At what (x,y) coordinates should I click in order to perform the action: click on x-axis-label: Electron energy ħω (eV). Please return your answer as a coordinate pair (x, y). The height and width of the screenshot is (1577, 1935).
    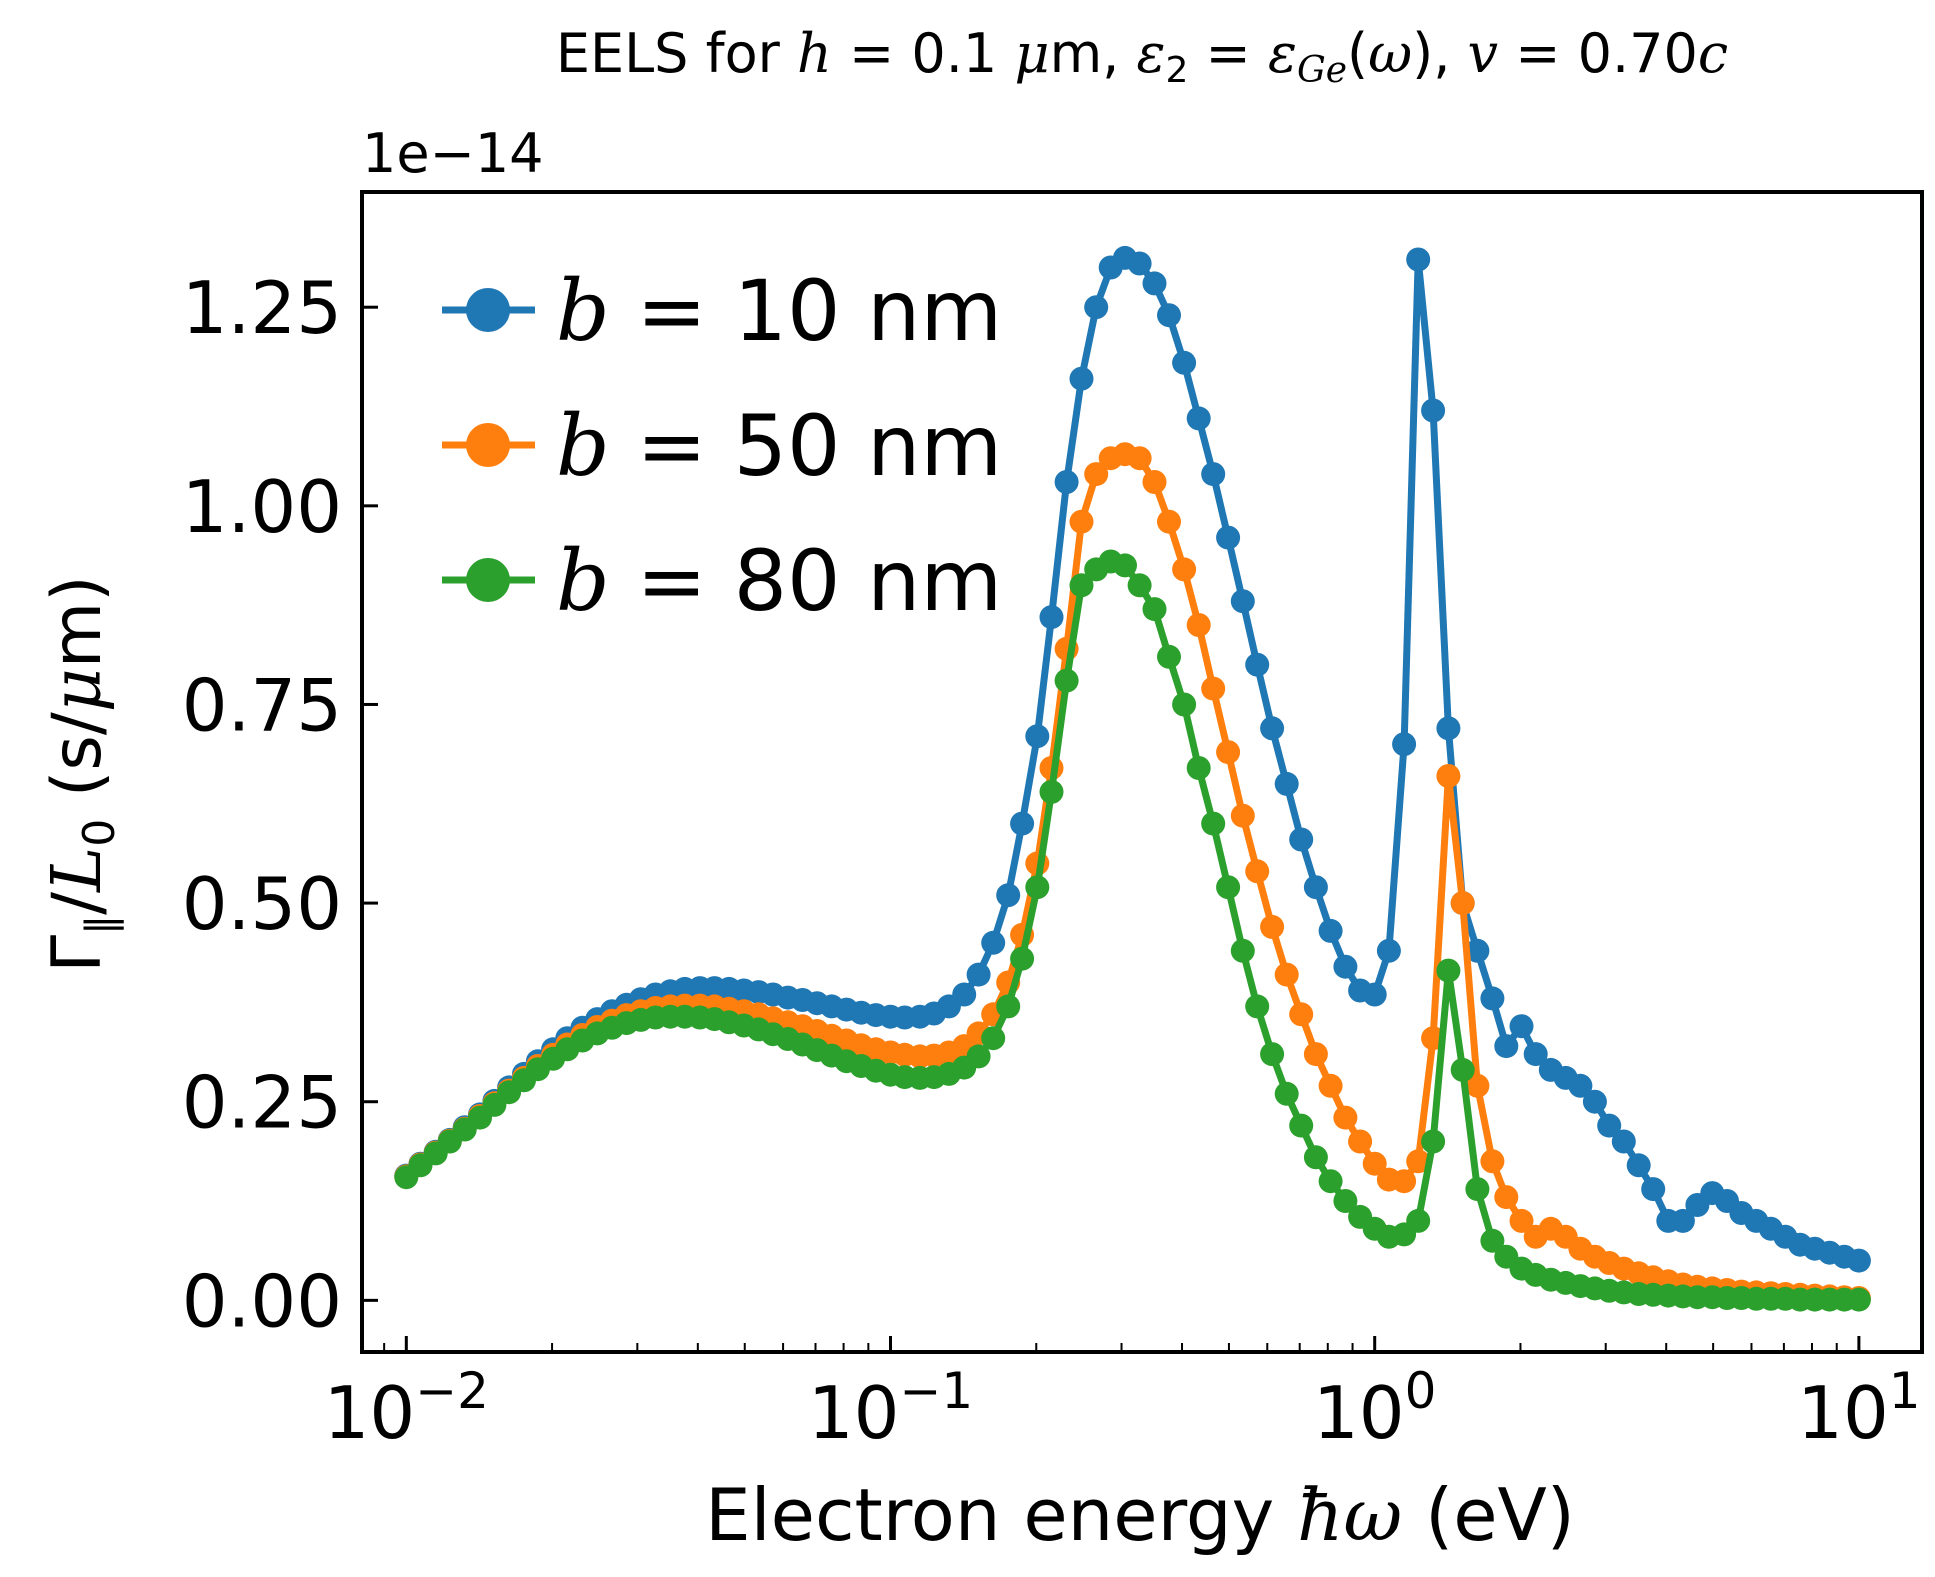
    Looking at the image, I should click on (1140, 1515).